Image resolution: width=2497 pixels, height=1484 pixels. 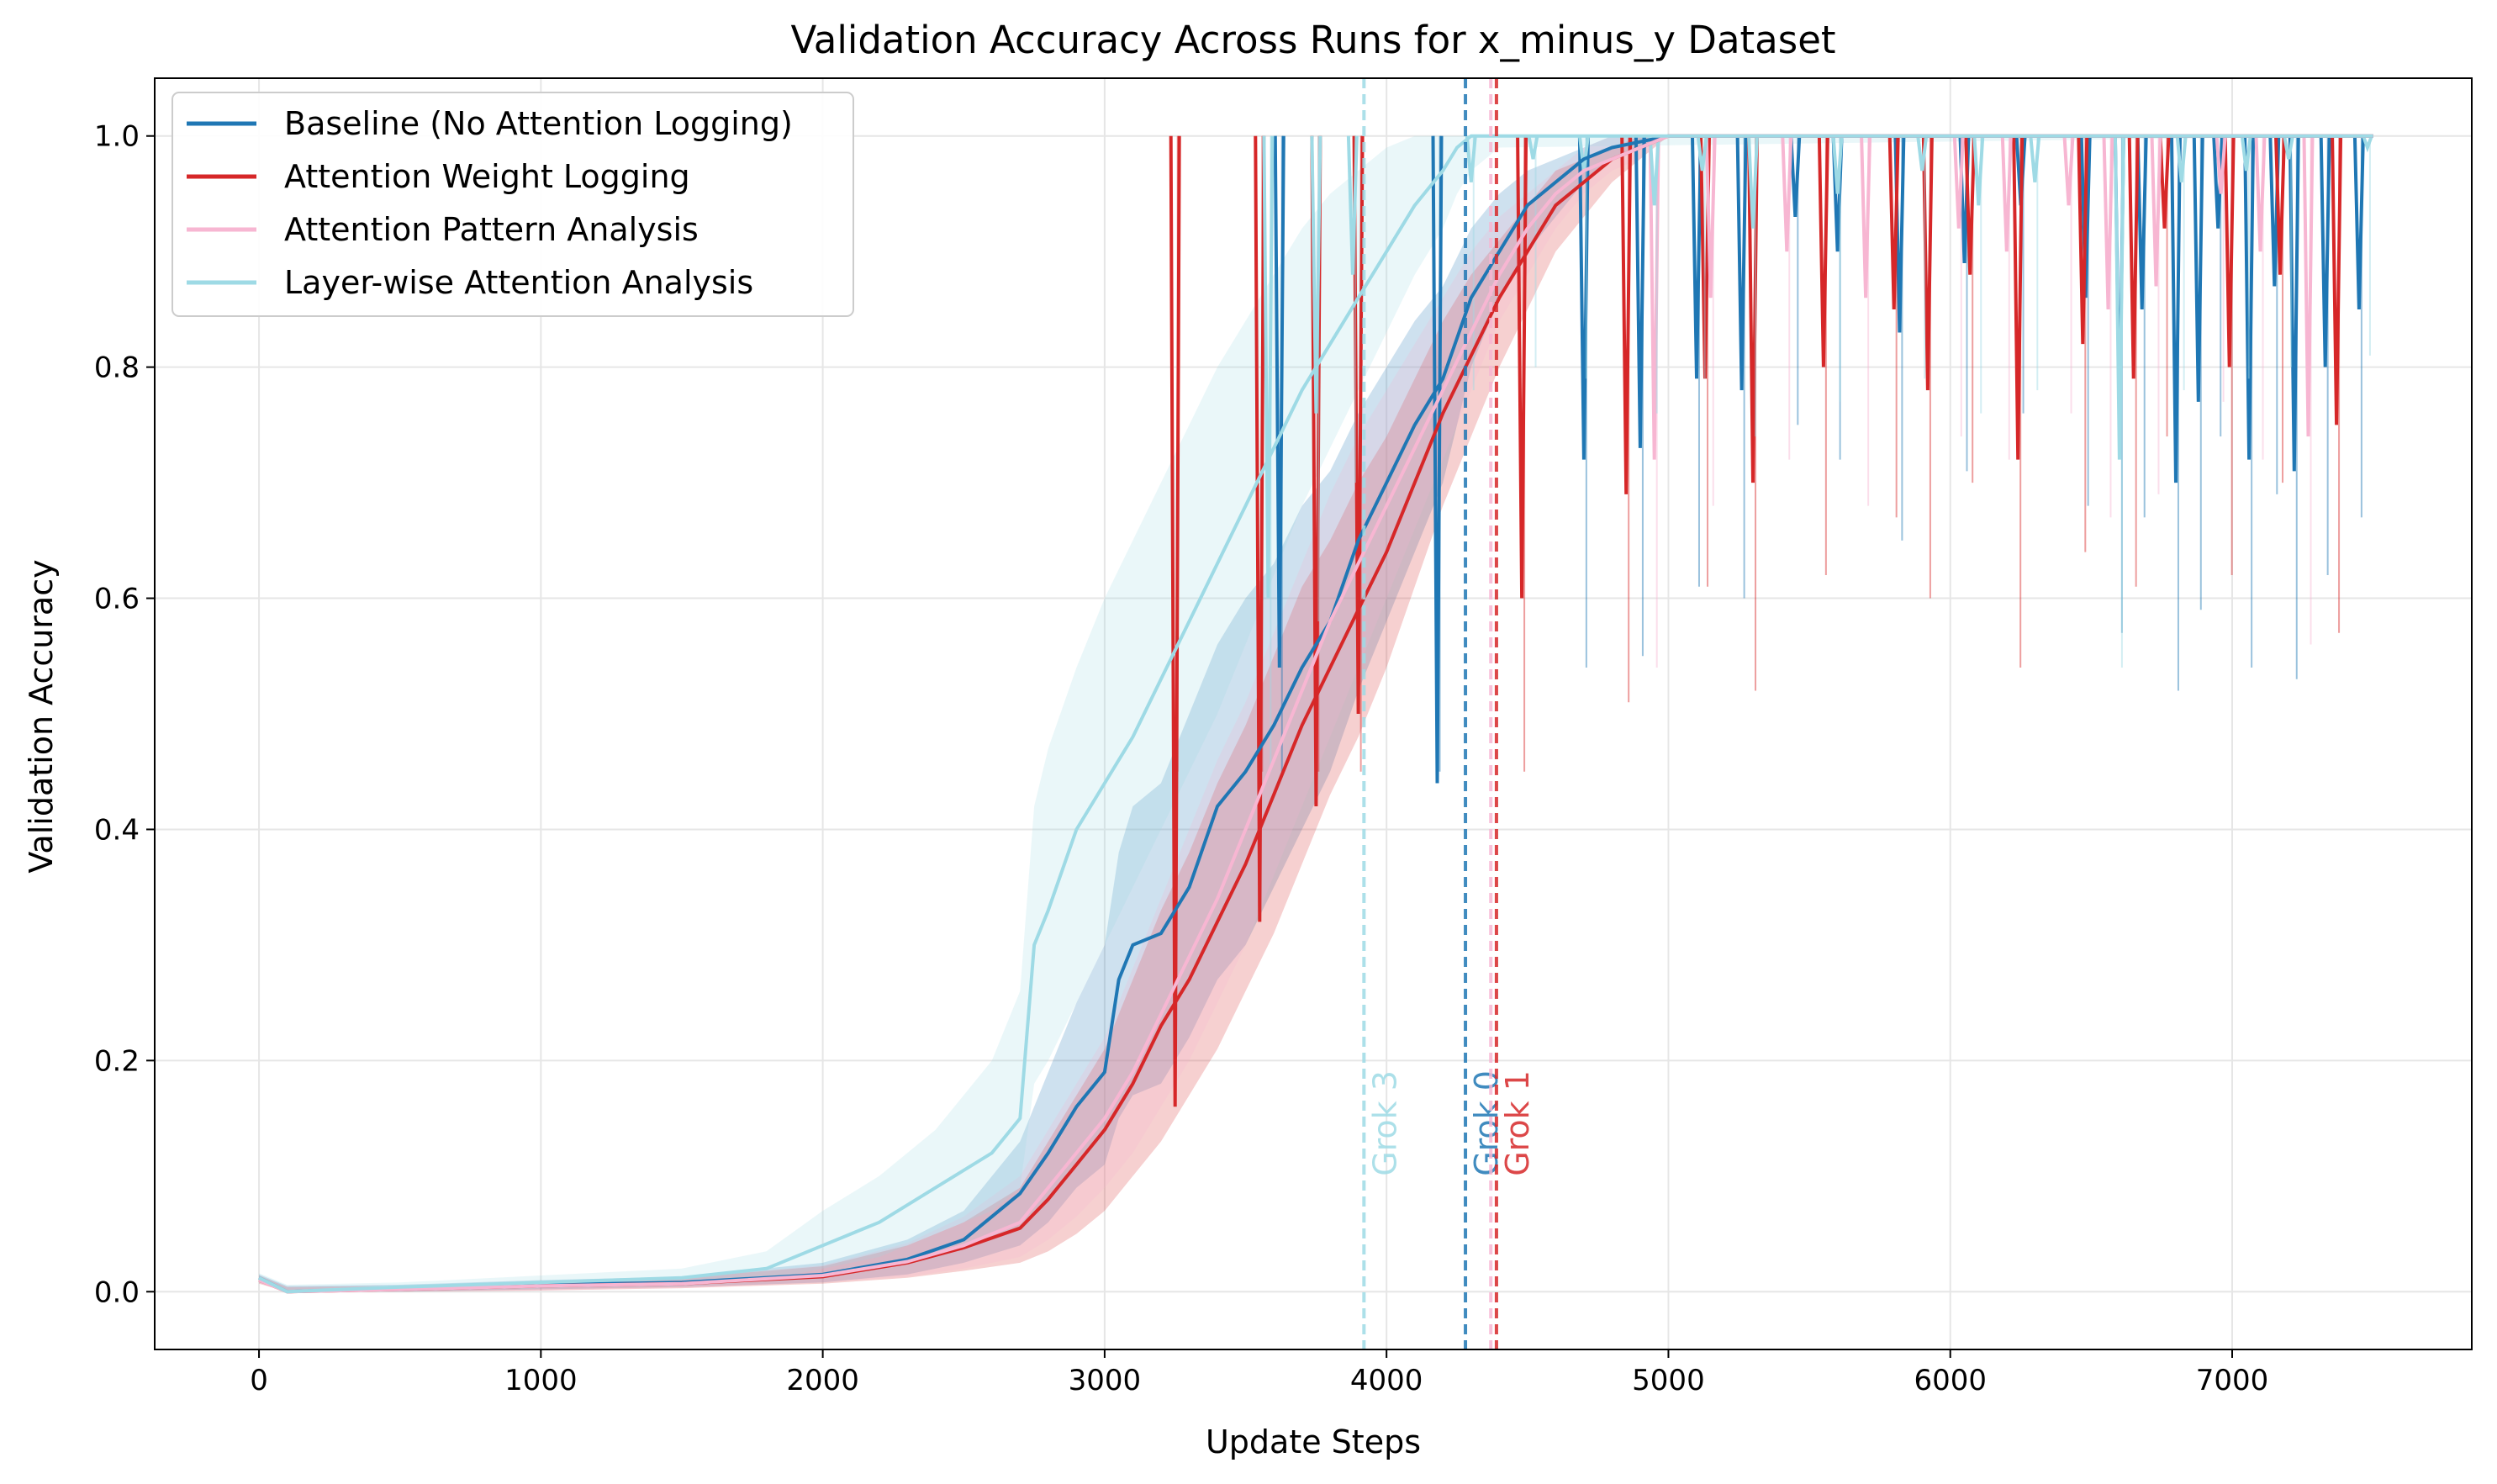 I want to click on grok-label: Grok 1, so click(x=1517, y=1123).